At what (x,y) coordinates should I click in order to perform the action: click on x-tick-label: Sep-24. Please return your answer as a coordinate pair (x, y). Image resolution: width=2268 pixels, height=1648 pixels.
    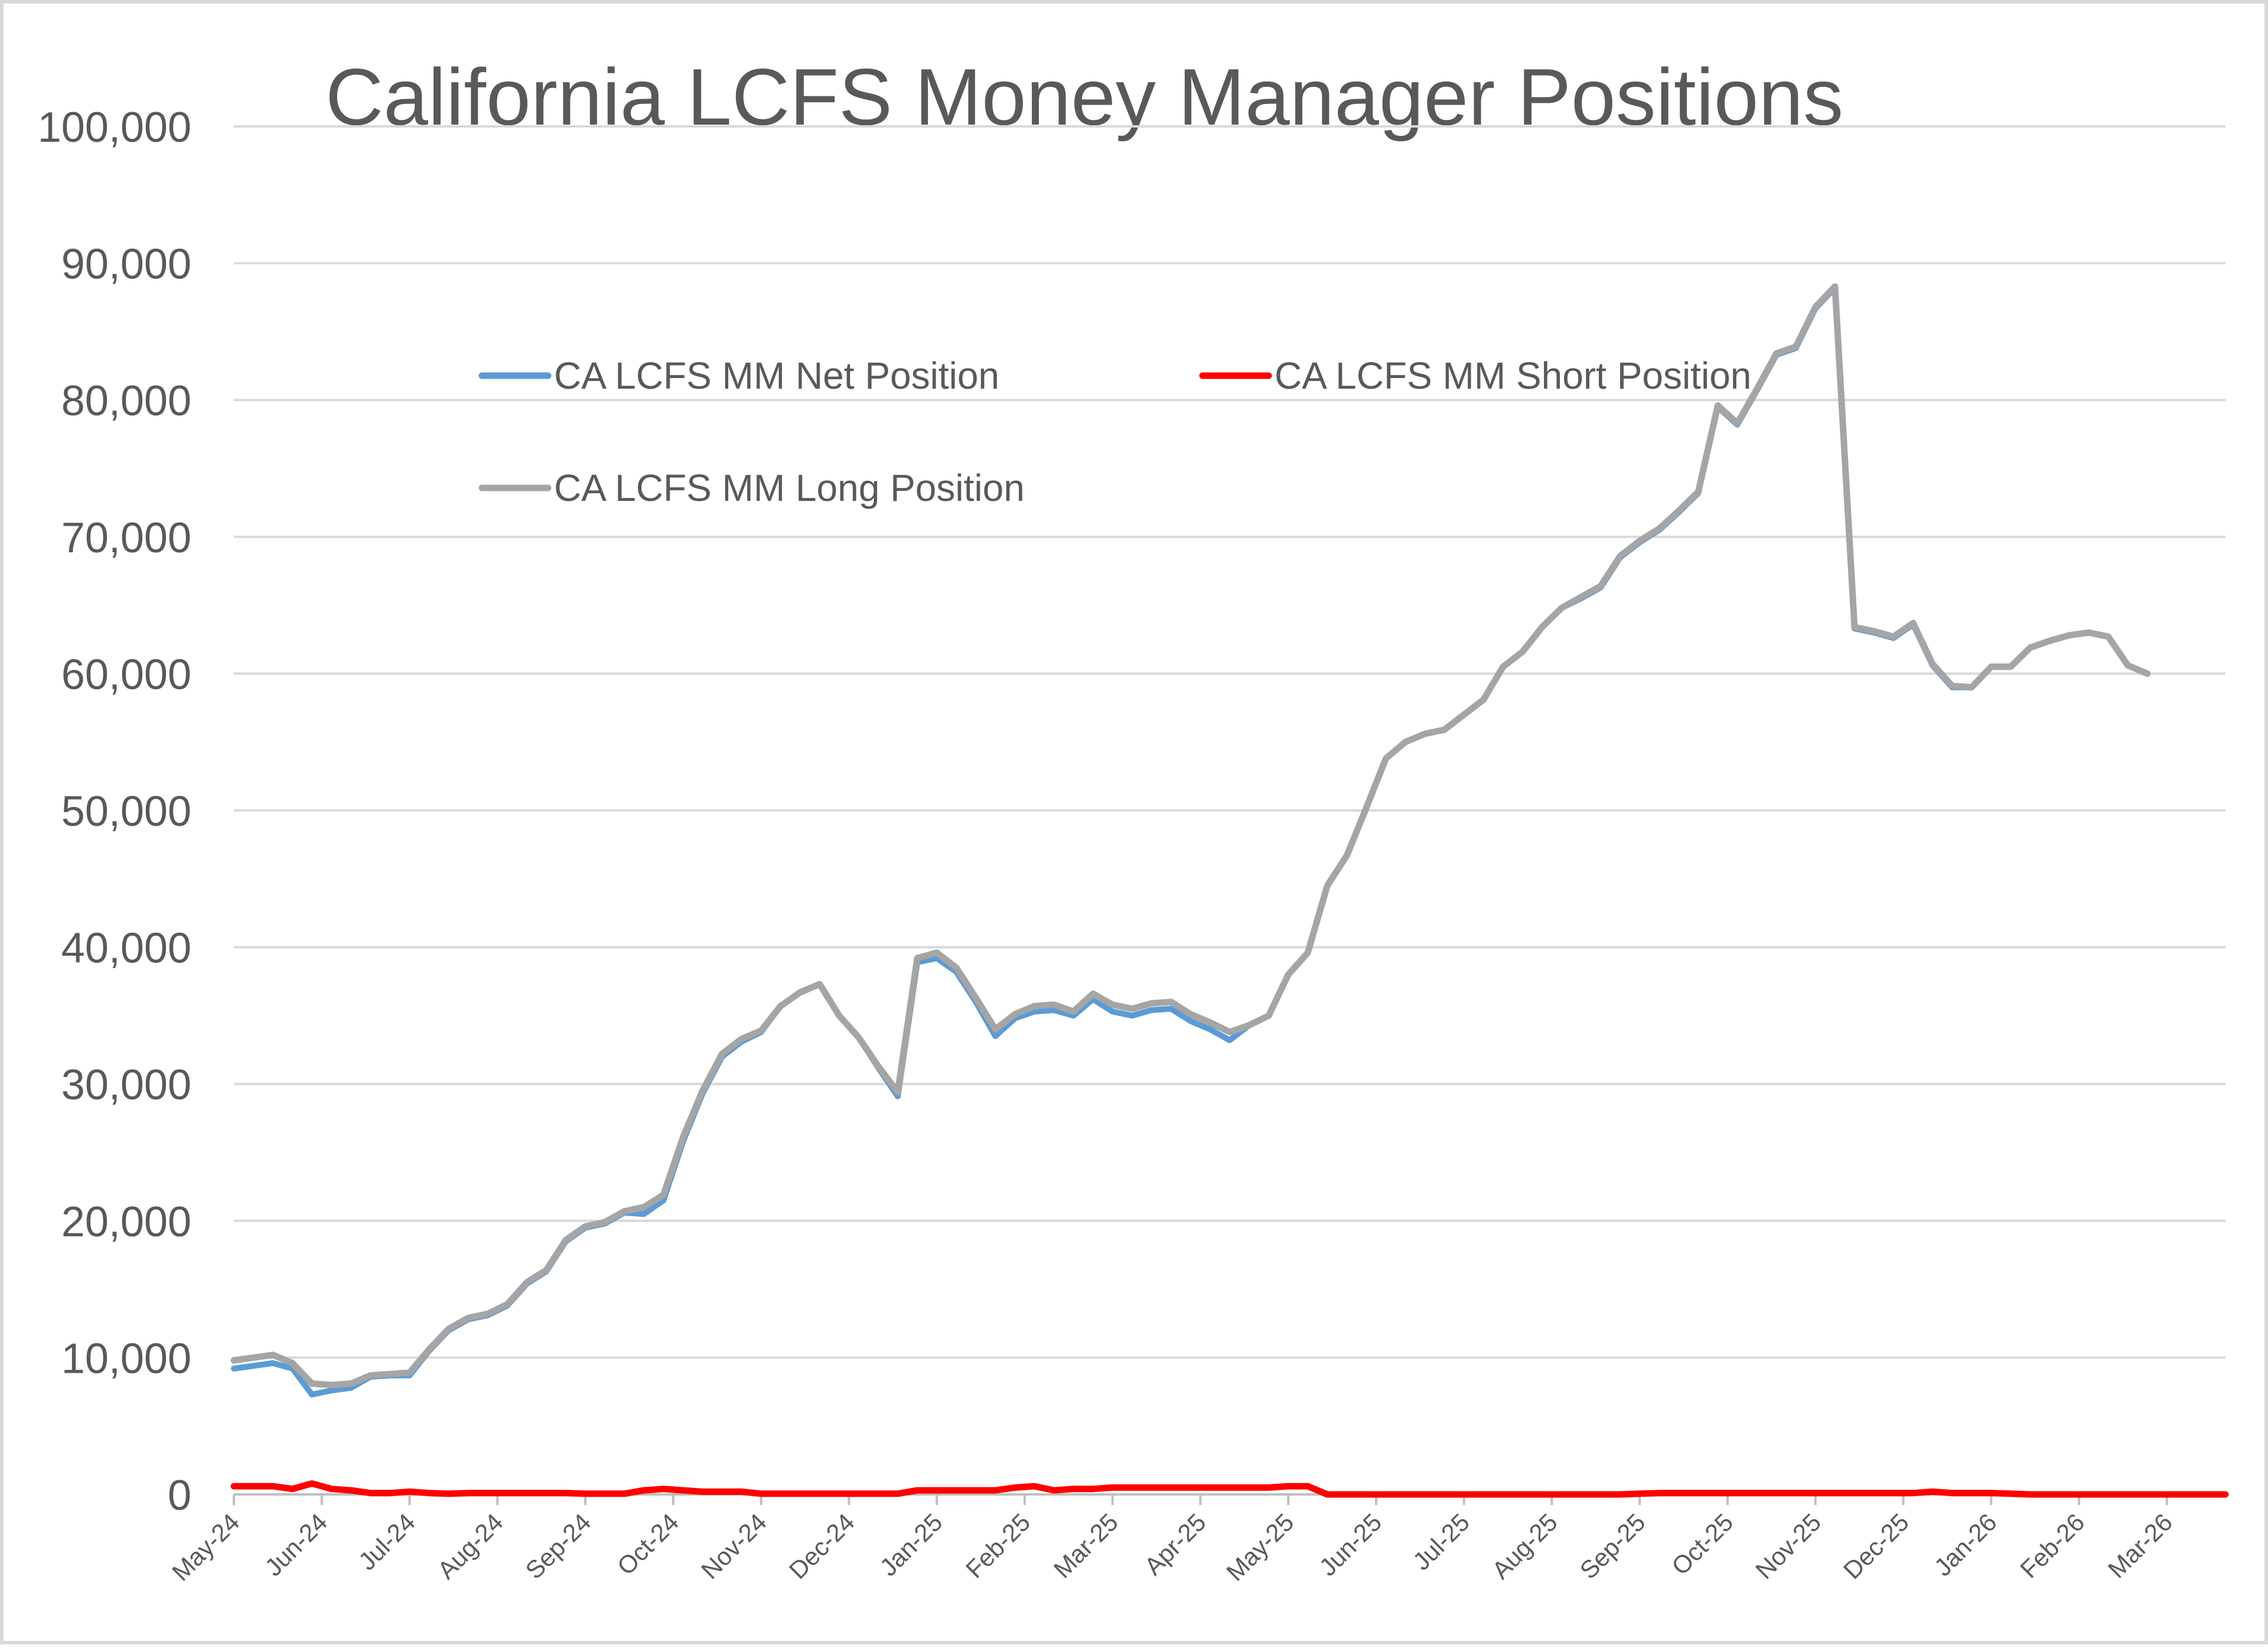
    Looking at the image, I should click on (558, 1546).